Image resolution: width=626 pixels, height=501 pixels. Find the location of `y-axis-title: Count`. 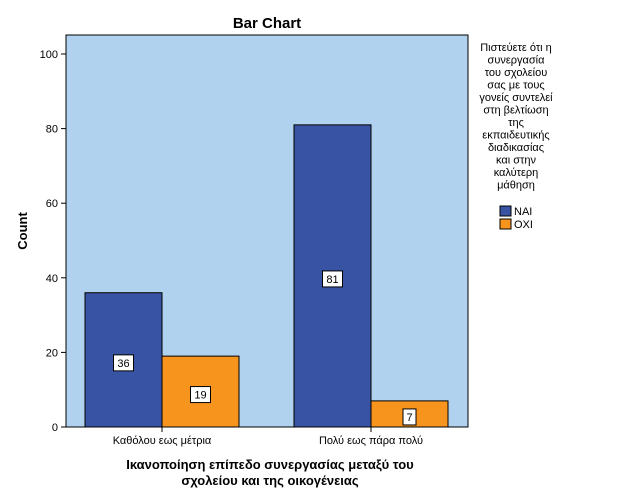

y-axis-title: Count is located at coordinates (22, 231).